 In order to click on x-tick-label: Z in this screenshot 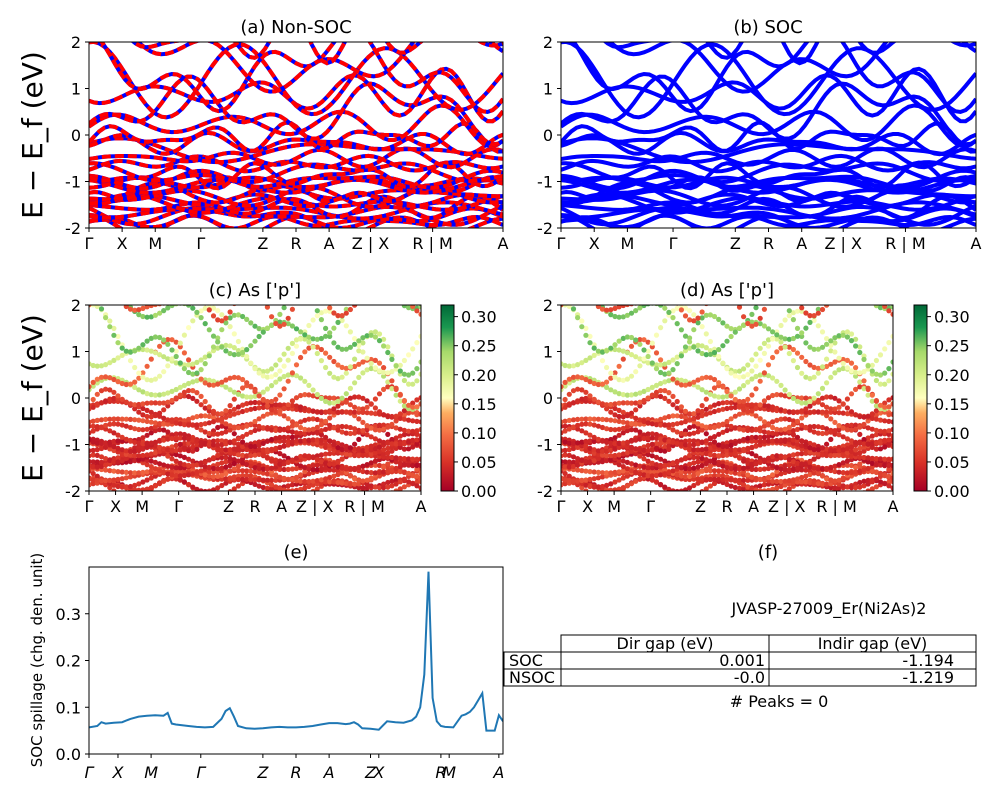, I will do `click(370, 772)`.